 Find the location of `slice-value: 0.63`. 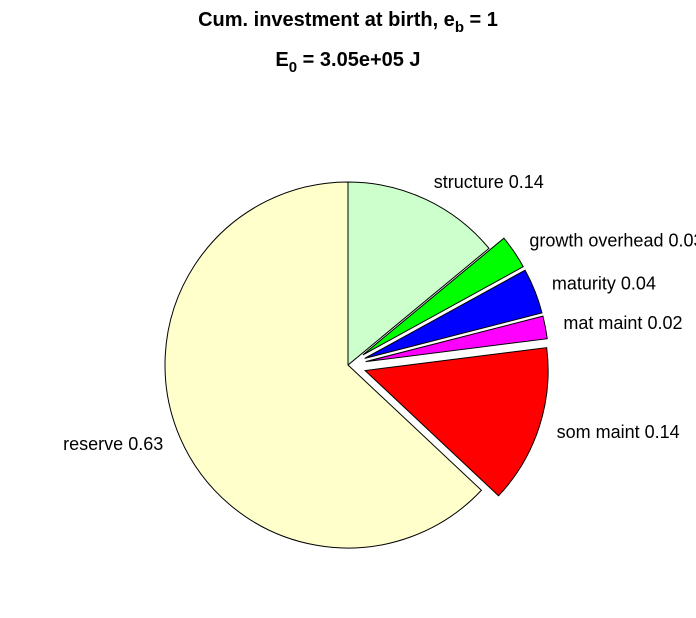

slice-value: 0.63 is located at coordinates (145, 444).